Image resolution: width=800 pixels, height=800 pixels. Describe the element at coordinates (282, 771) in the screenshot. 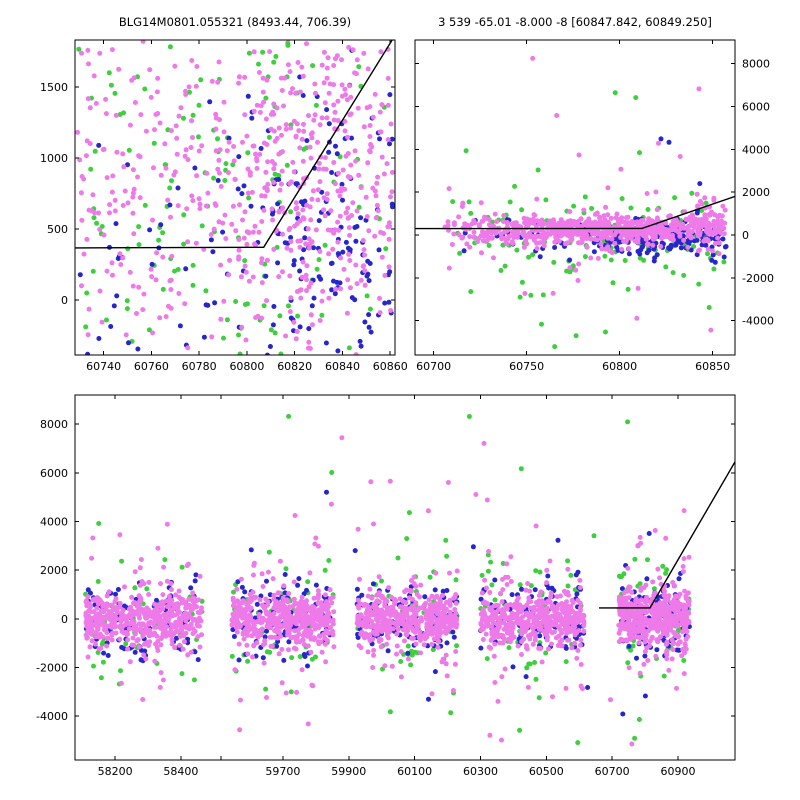

I see `x-tick-label: 59700` at that location.